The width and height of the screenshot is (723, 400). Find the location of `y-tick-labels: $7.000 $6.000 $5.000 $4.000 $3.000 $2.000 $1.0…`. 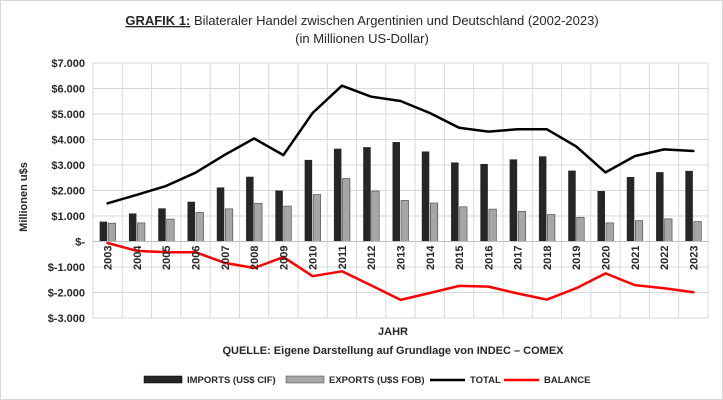

y-tick-labels: $7.000 $6.000 $5.000 $4.000 $3.000 $2.000 $1.0… is located at coordinates (67, 191).